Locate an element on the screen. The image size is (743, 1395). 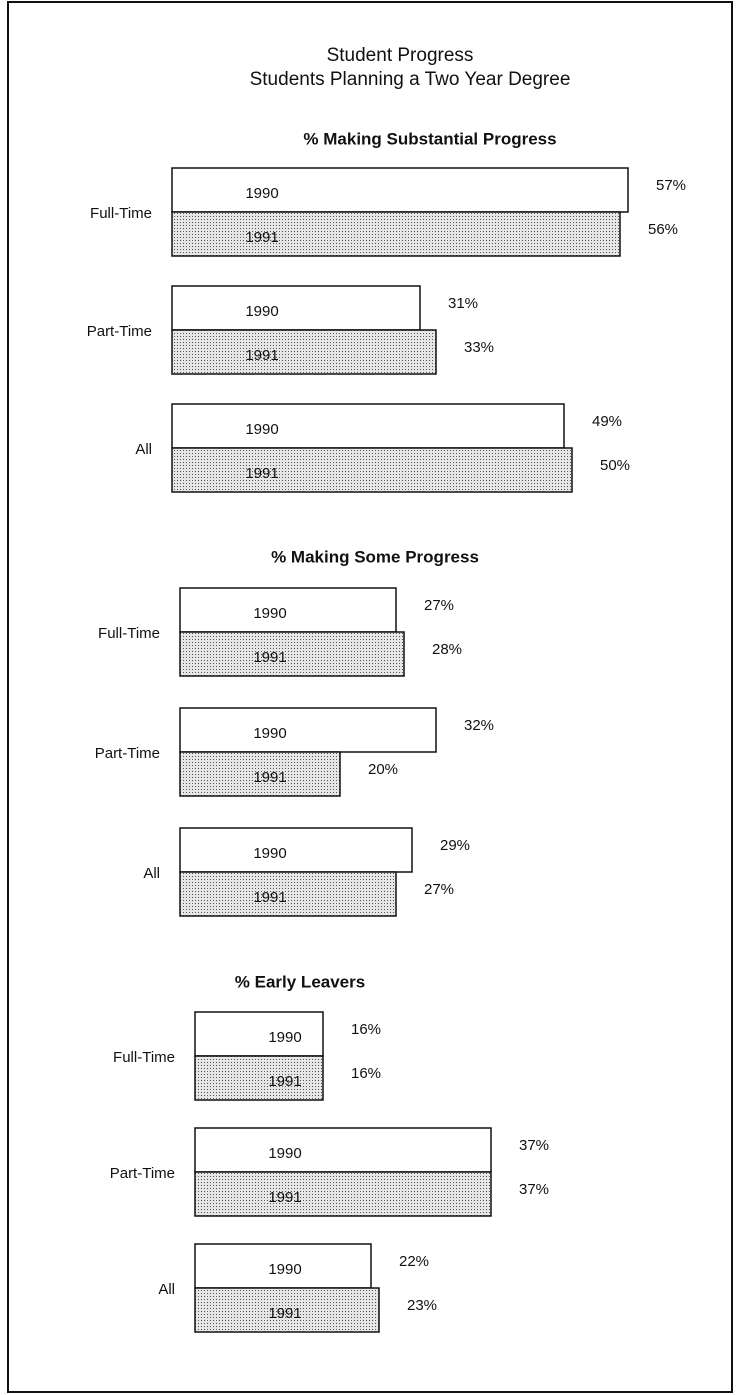
panel-title: % Making Some Progress is located at coordinates (375, 556).